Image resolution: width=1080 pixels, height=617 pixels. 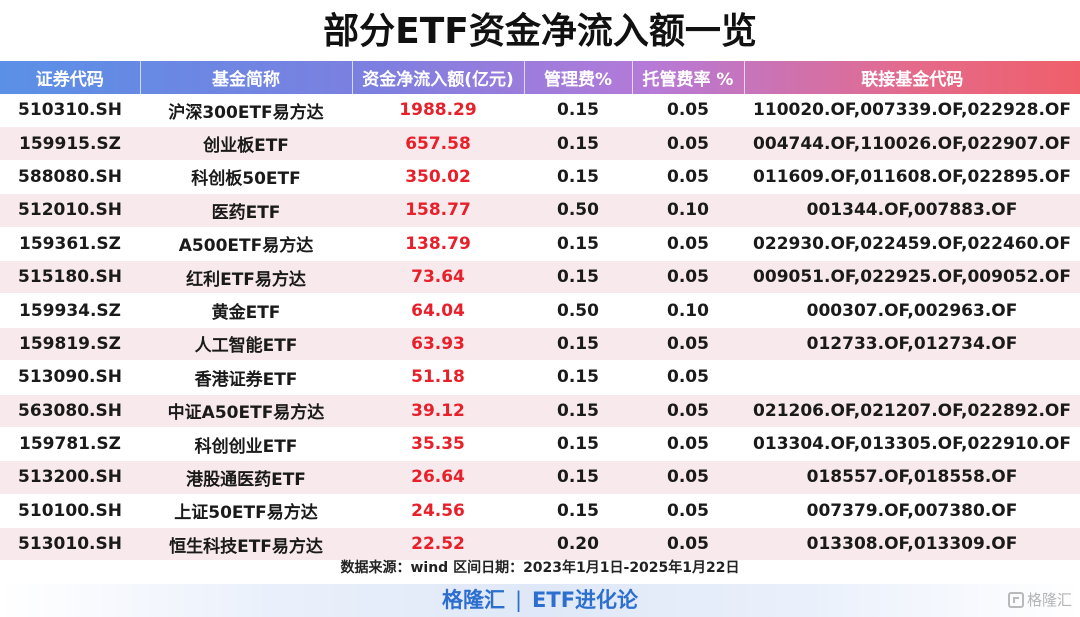 What do you see at coordinates (246, 210) in the screenshot?
I see `cell-name: 医药ETF` at bounding box center [246, 210].